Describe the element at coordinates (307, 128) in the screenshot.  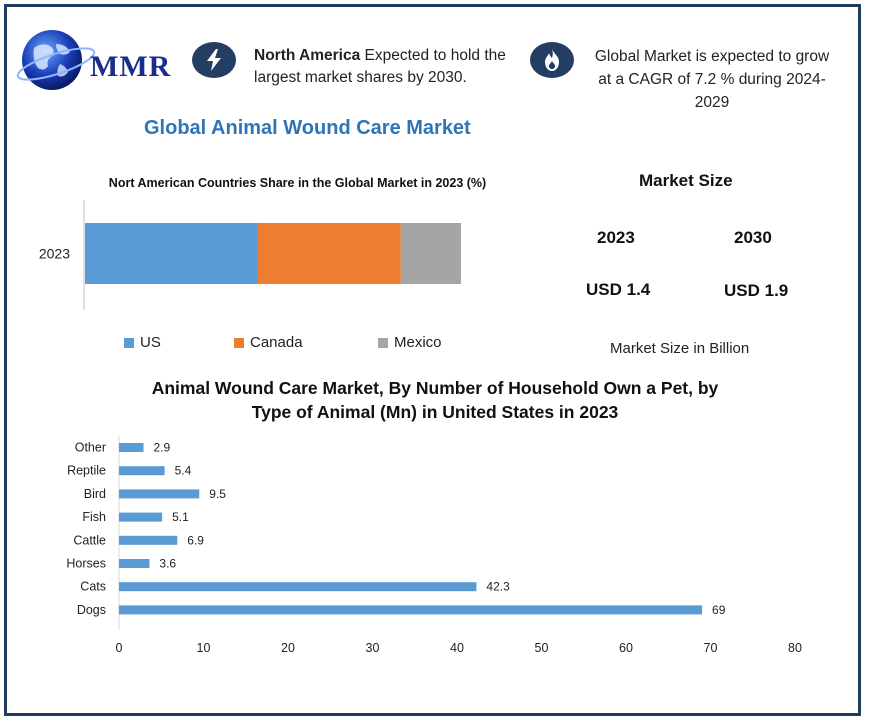
I see `page-title: Global Animal Wound Care Market` at that location.